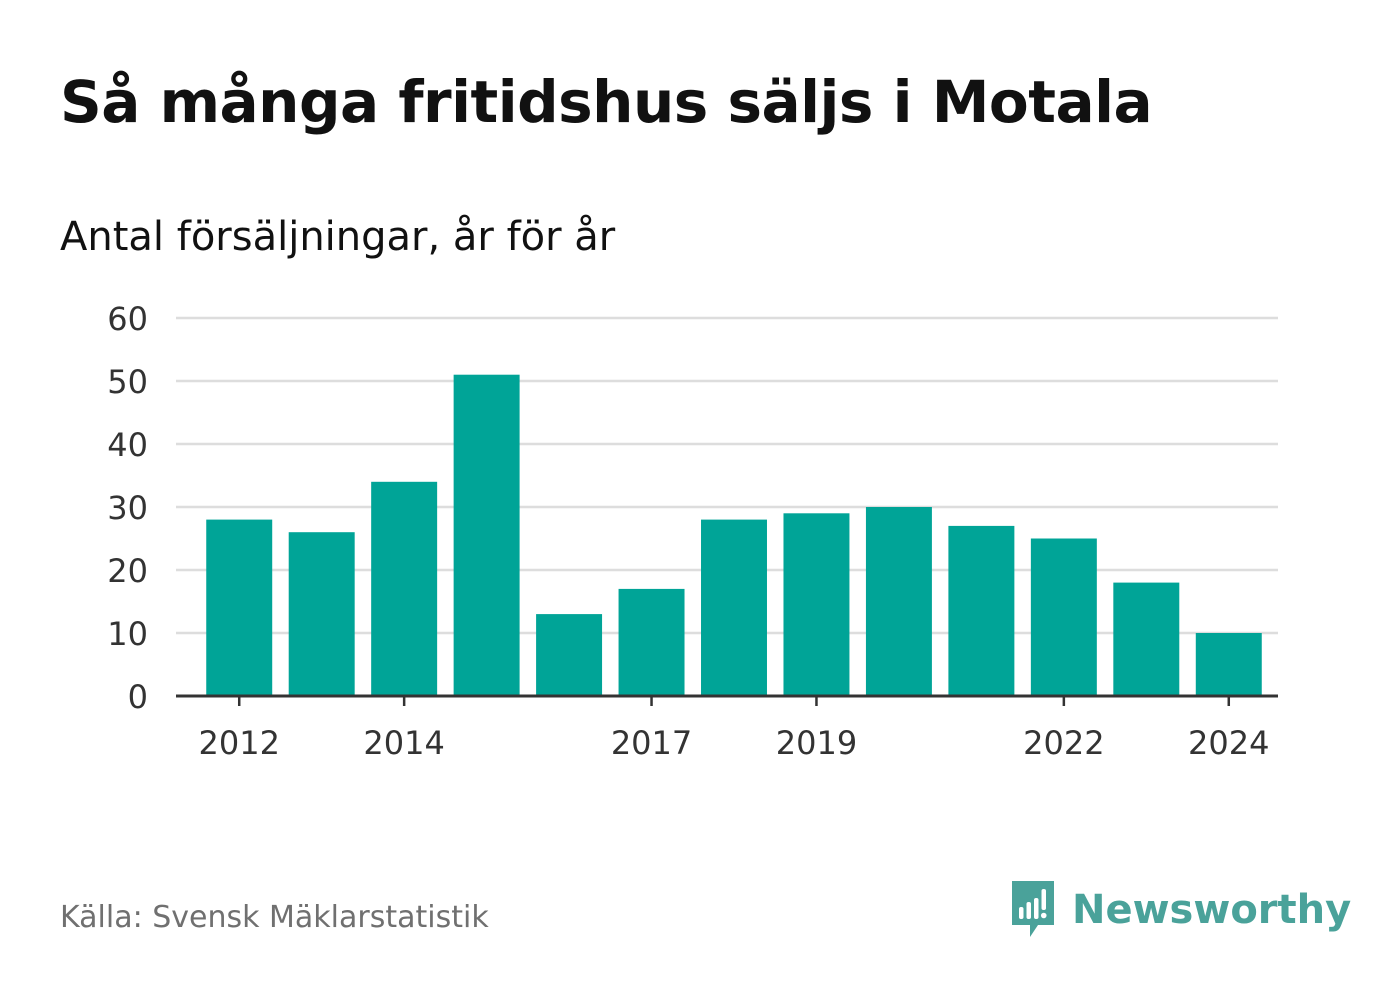 This screenshot has width=1382, height=999. What do you see at coordinates (569, 655) in the screenshot?
I see `bar-2016` at bounding box center [569, 655].